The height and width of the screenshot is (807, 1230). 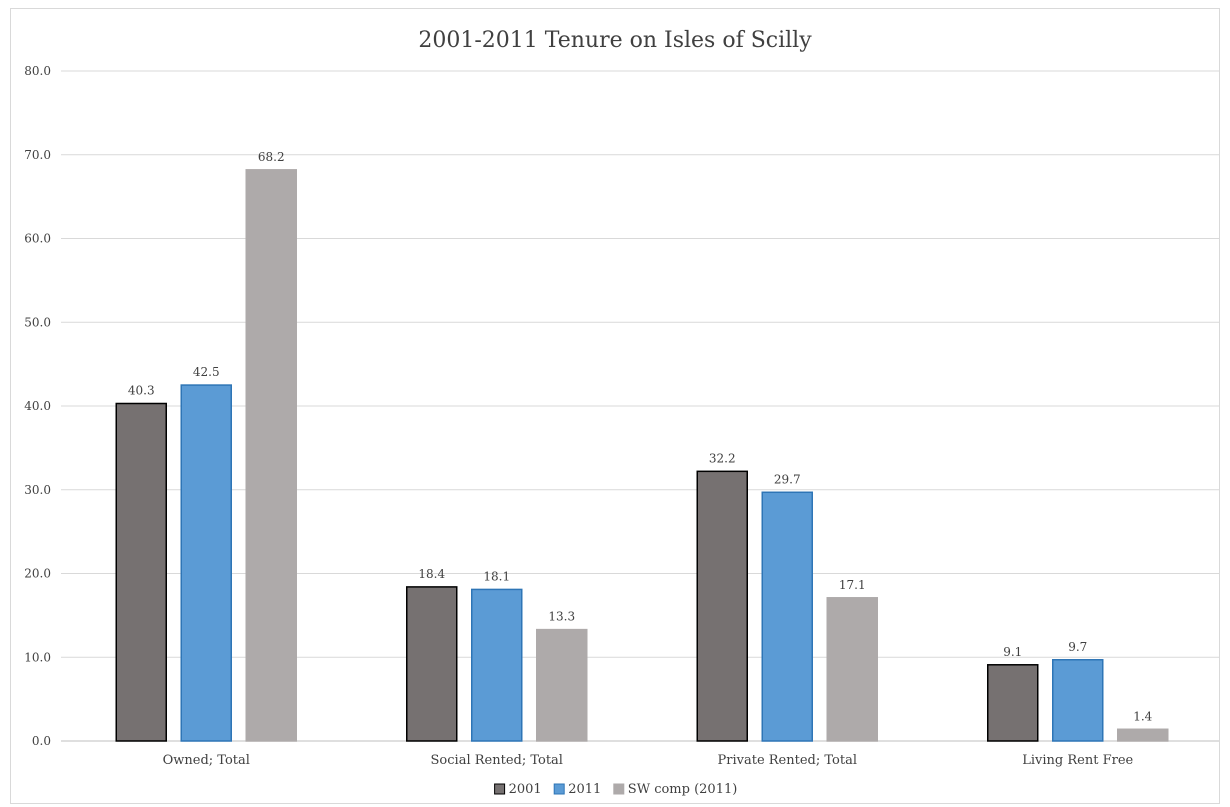 I want to click on legend: 2001 2011 SW comp (2011), so click(x=616, y=789).